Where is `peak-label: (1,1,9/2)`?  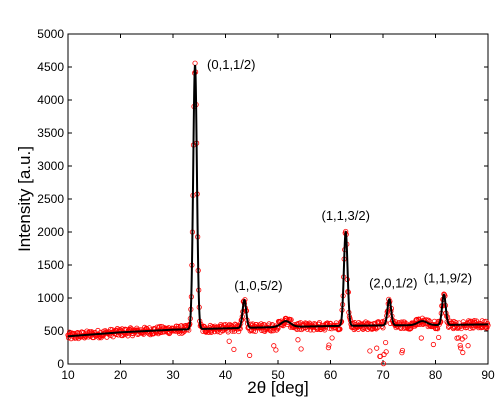 peak-label: (1,1,9/2) is located at coordinates (448, 278).